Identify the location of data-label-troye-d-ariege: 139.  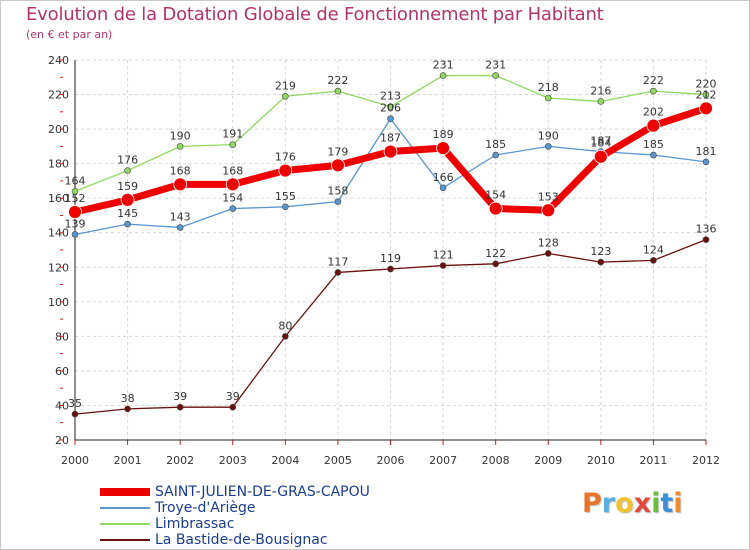
(75, 223).